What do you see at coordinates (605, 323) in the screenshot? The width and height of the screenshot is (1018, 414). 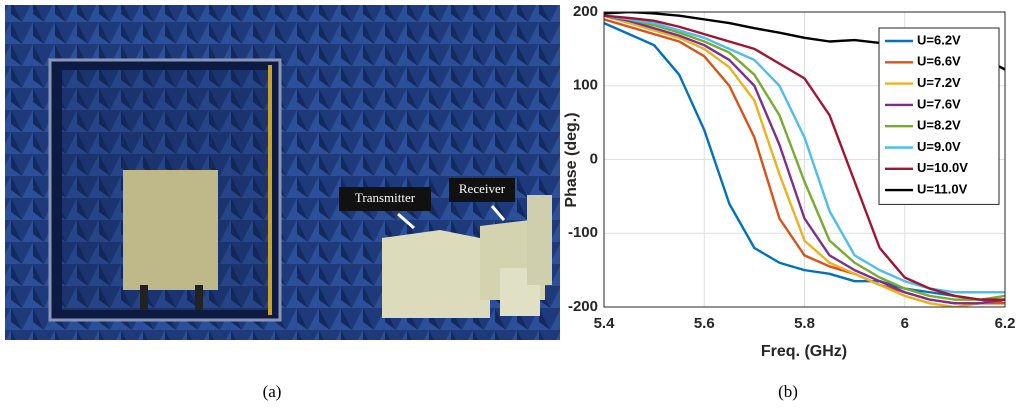 I see `x-tick-label: 5.4` at bounding box center [605, 323].